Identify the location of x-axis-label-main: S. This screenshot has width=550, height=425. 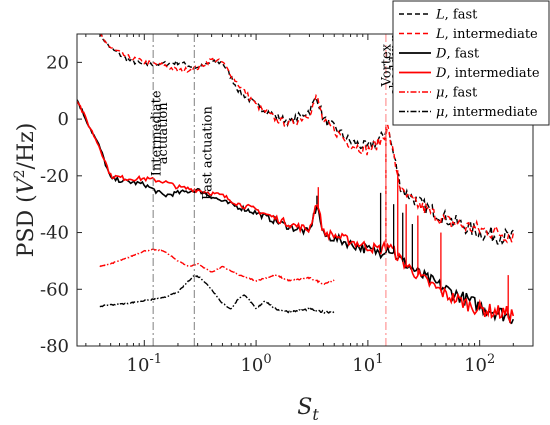
(304, 407).